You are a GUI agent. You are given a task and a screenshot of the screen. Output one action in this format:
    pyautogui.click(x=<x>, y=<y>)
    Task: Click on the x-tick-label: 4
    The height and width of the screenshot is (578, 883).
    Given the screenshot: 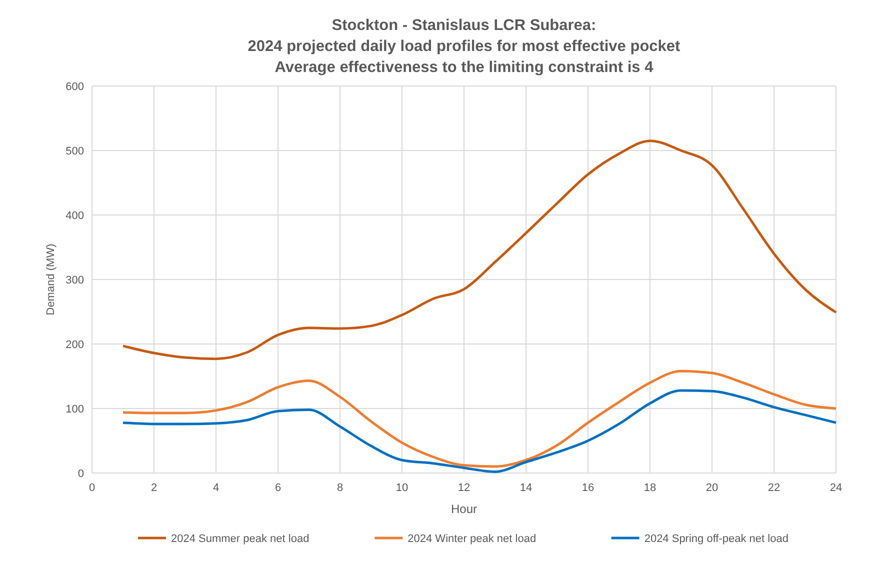 What is the action you would take?
    pyautogui.click(x=216, y=488)
    